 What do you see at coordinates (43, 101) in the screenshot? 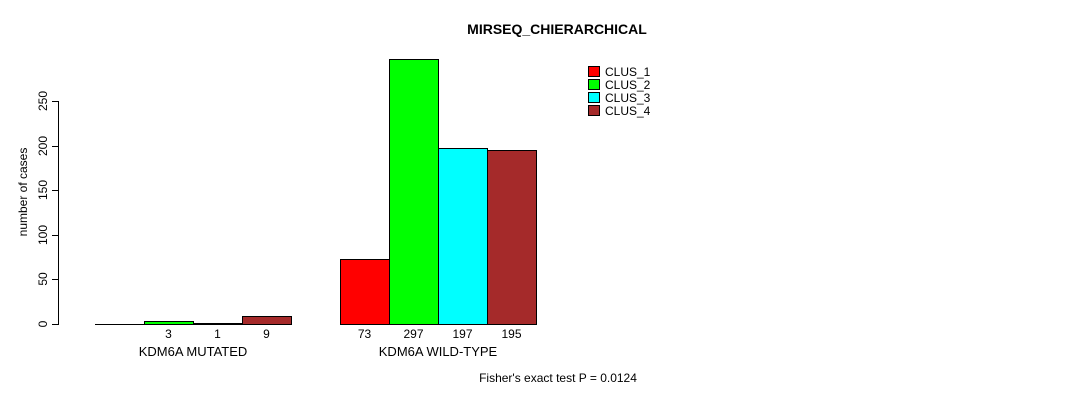
I see `y-axis-tick-label: 250` at bounding box center [43, 101].